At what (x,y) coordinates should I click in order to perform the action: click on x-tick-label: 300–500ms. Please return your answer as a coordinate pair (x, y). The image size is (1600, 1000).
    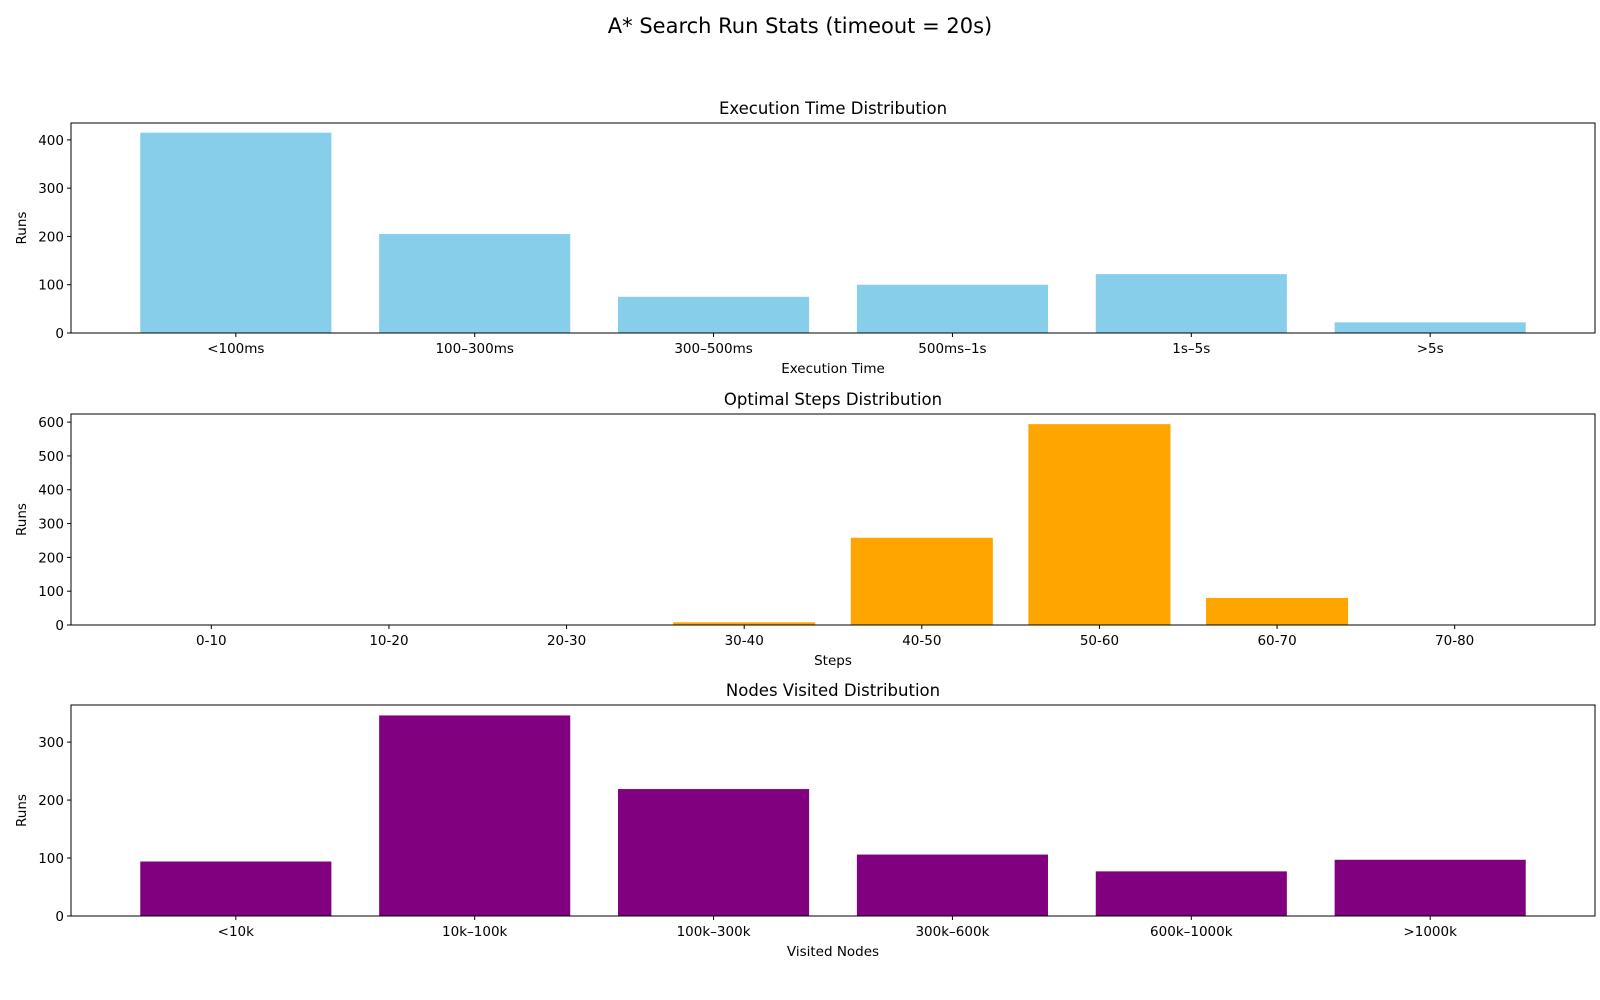
    Looking at the image, I should click on (713, 349).